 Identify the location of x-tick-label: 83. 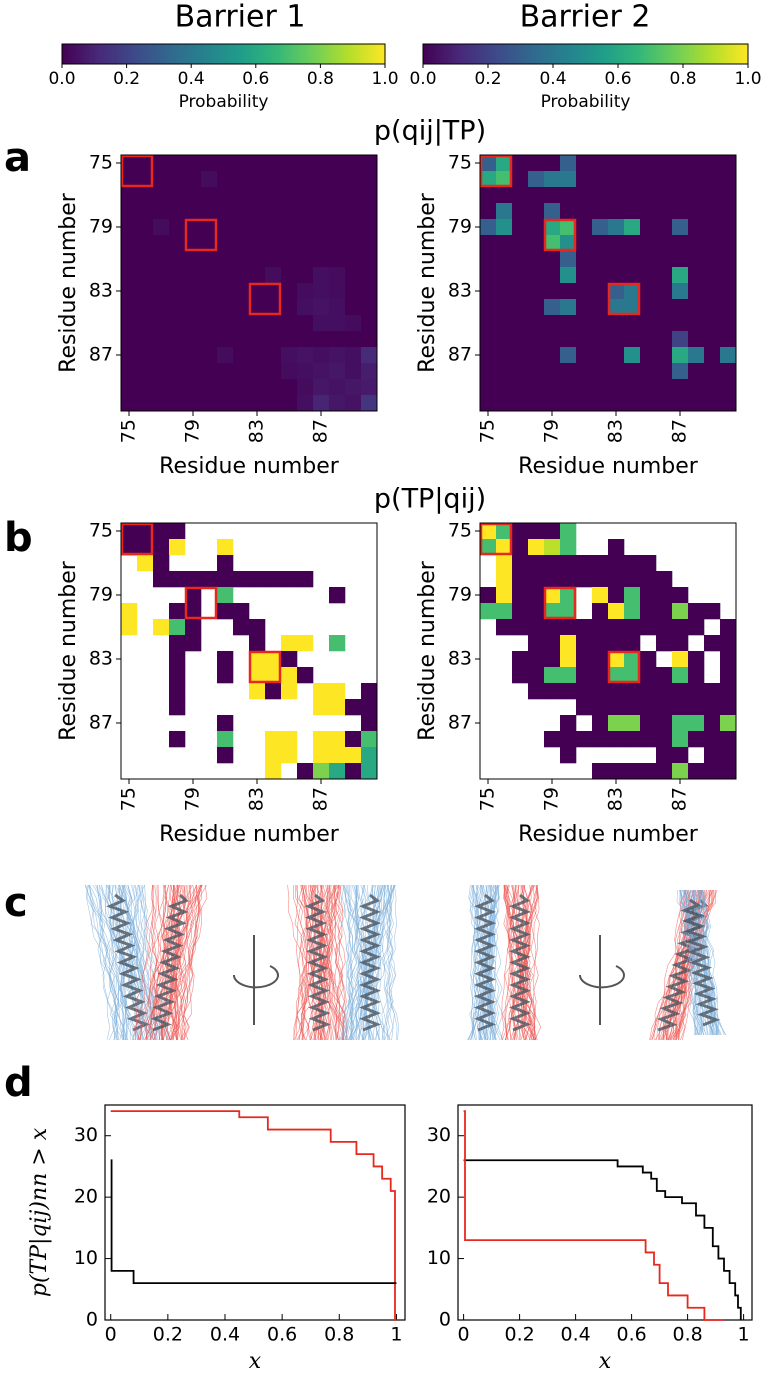
(257, 431).